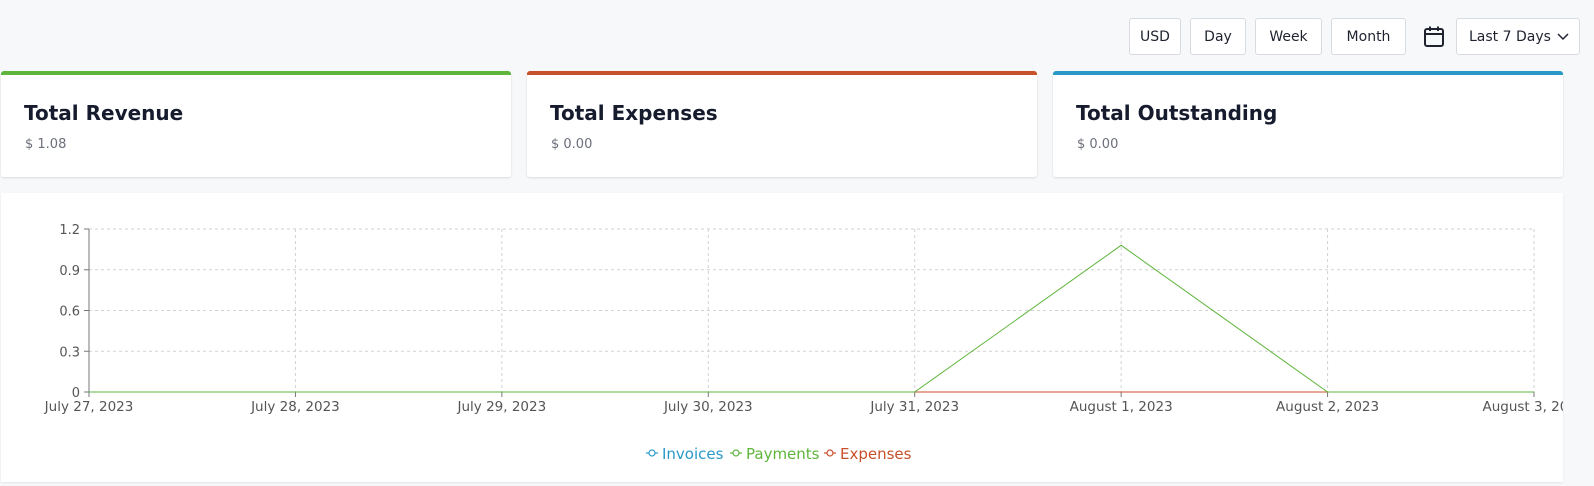 The image size is (1594, 486). I want to click on currency-button: USD, so click(1155, 36).